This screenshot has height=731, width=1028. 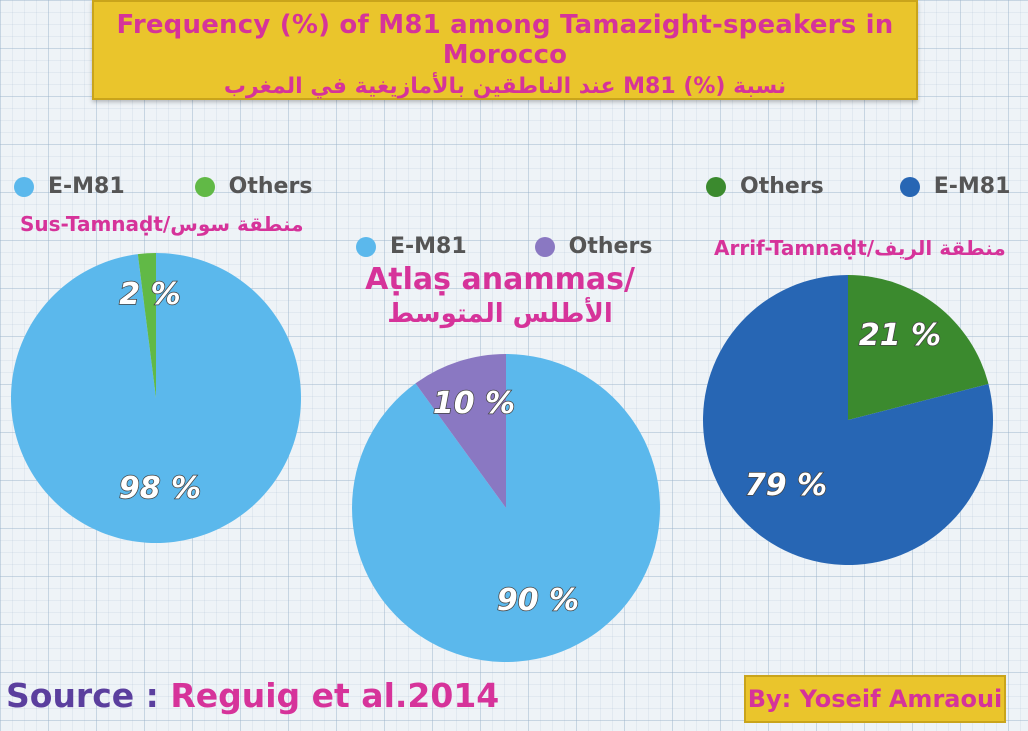 I want to click on source-reference: Reguig et al.2014, so click(x=335, y=695).